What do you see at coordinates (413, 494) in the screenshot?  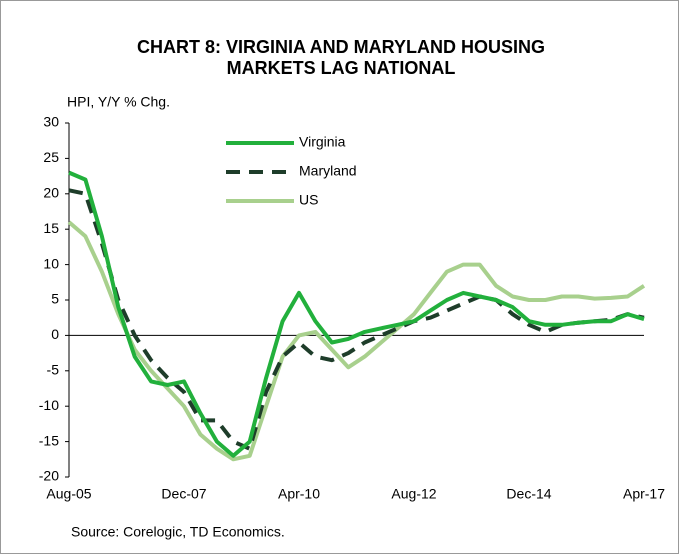 I see `x-tick-label: Aug-12` at bounding box center [413, 494].